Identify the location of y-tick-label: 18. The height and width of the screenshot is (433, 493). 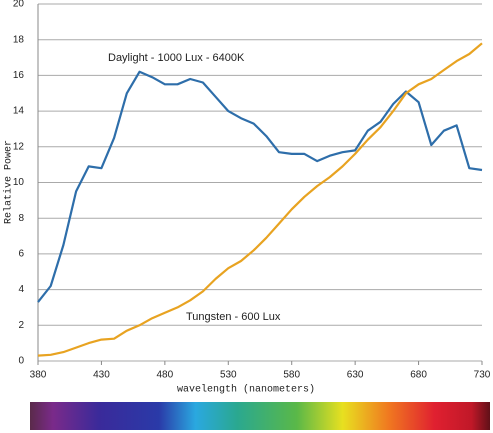
(19, 39).